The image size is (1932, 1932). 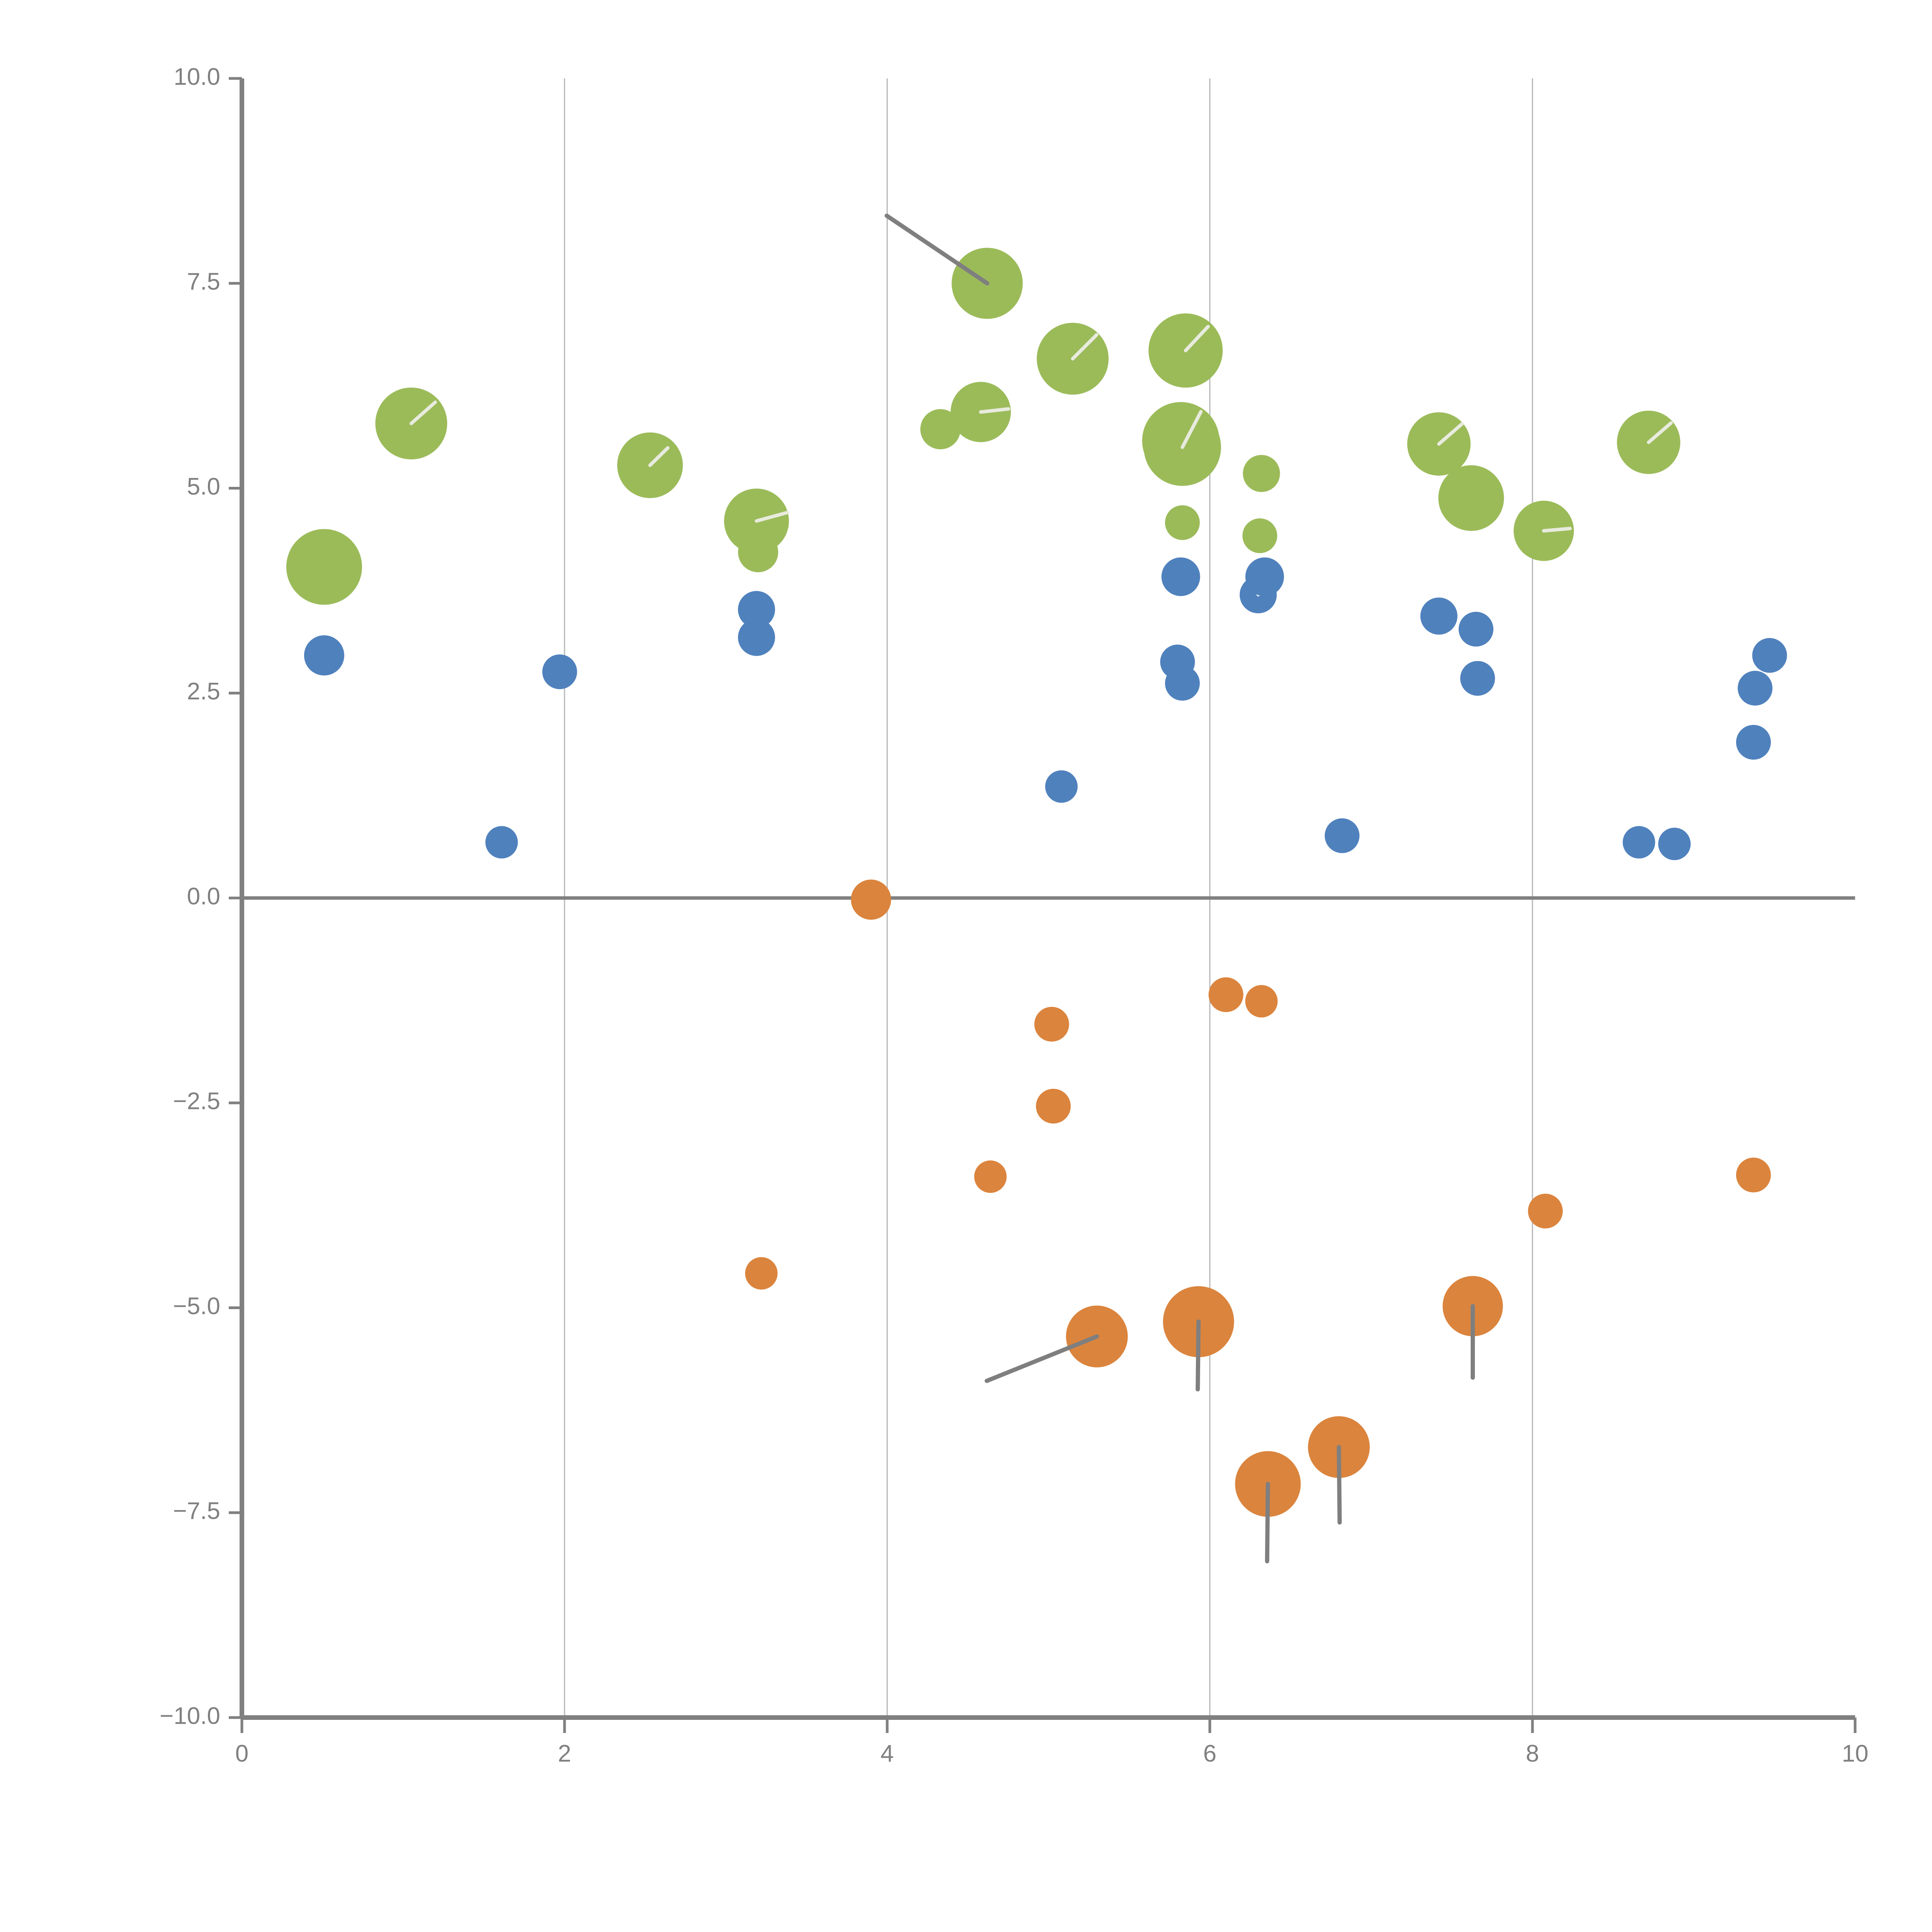 What do you see at coordinates (204, 282) in the screenshot?
I see `y-tick-label: 7.5` at bounding box center [204, 282].